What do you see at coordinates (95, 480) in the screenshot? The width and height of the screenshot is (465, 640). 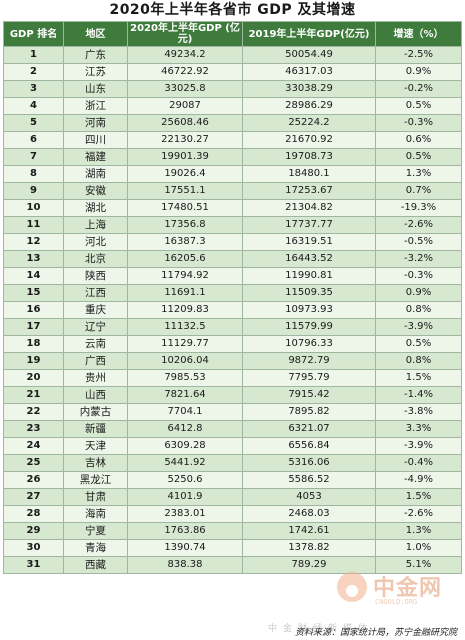 I see `cell-region: 黑龙江` at bounding box center [95, 480].